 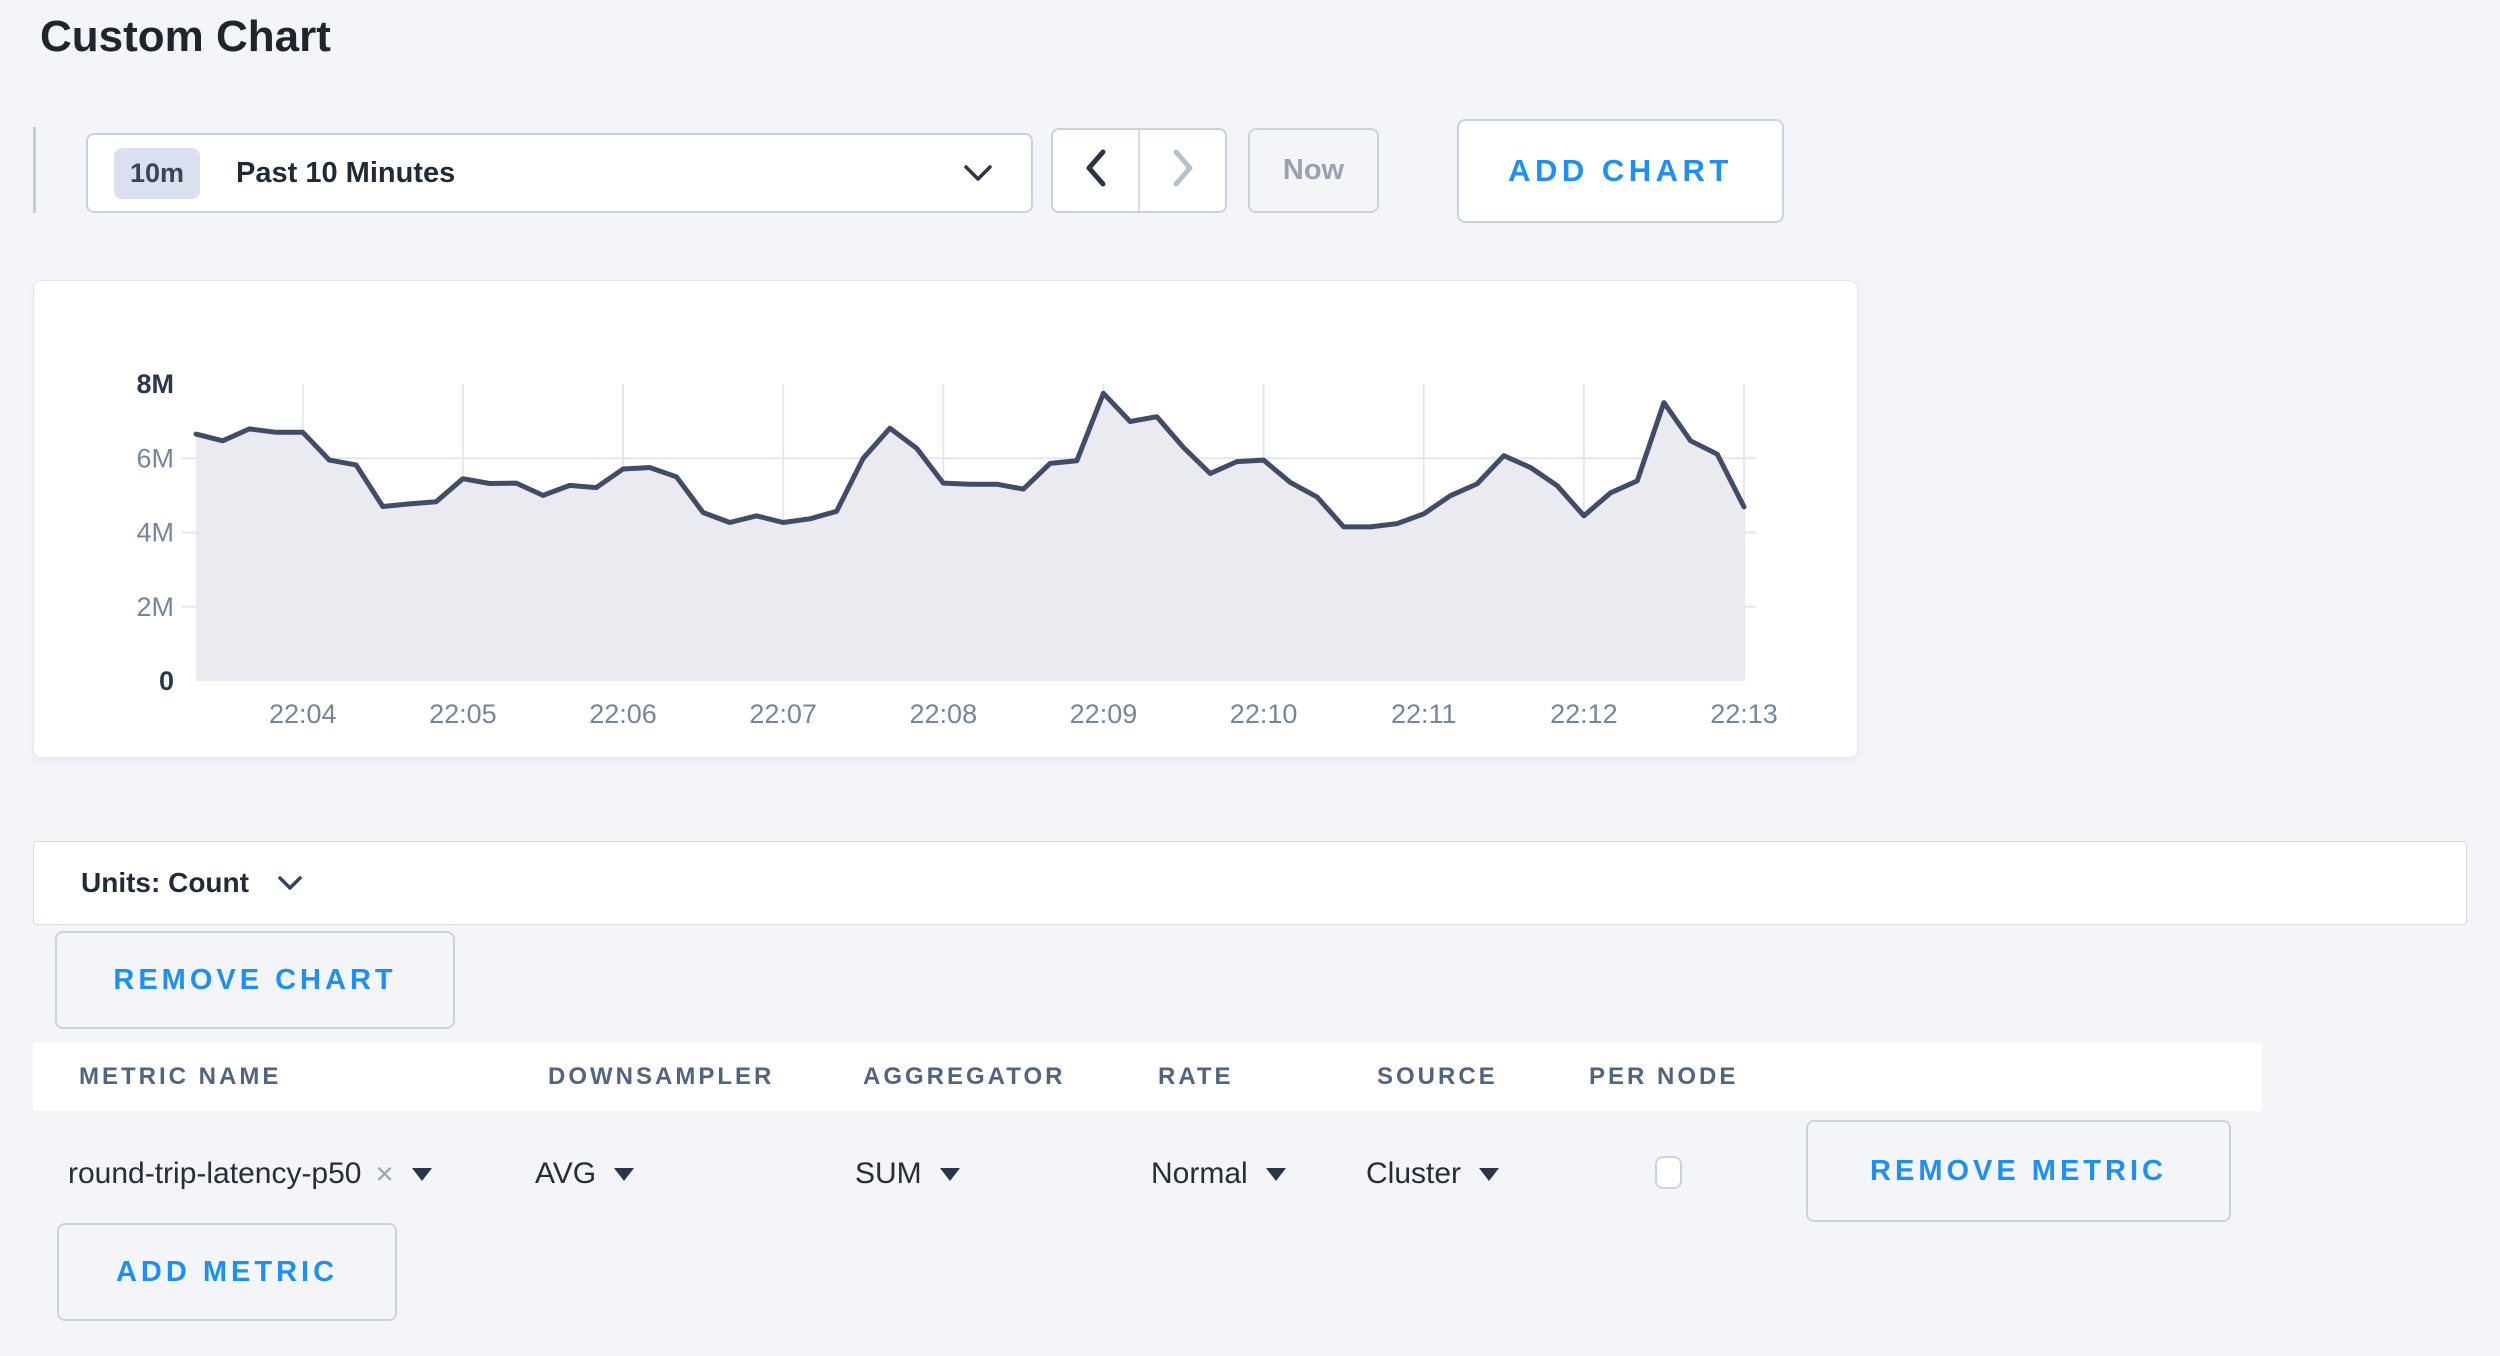 What do you see at coordinates (1584, 714) in the screenshot?
I see `x-tick-label: 22:12` at bounding box center [1584, 714].